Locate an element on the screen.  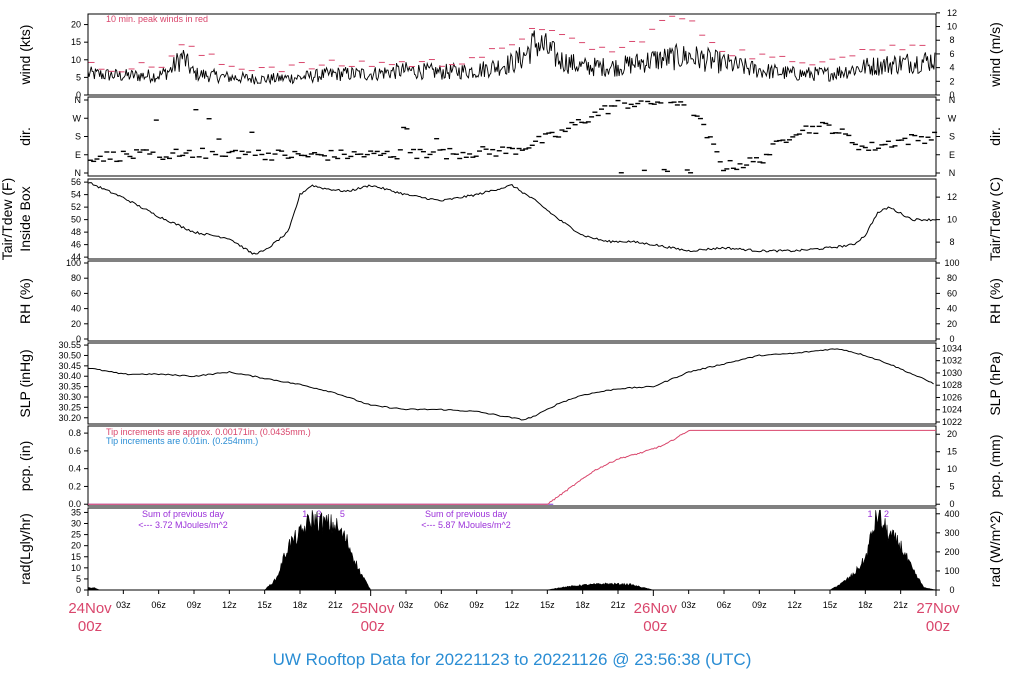
dir-ytick-label: E is located at coordinates (78, 155).